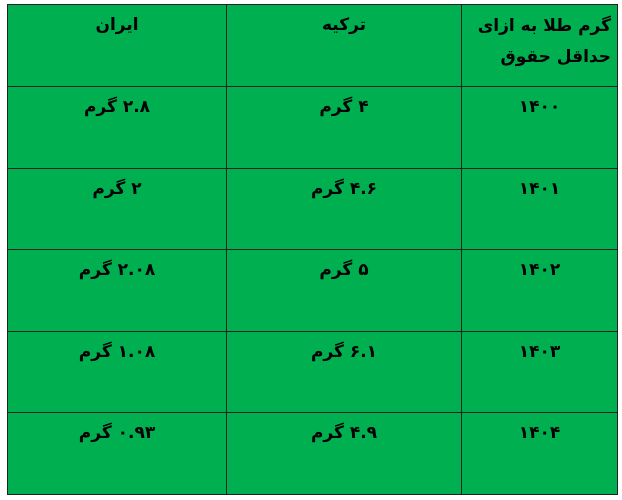 This screenshot has height=500, width=622. I want to click on turkey-cell: ۴.۶ گرم, so click(344, 209).